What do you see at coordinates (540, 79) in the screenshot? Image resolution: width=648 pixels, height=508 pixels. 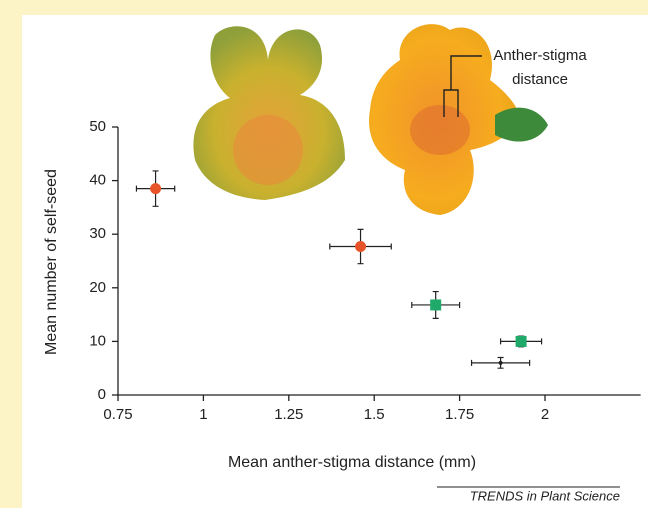 I see `annotation: distance` at bounding box center [540, 79].